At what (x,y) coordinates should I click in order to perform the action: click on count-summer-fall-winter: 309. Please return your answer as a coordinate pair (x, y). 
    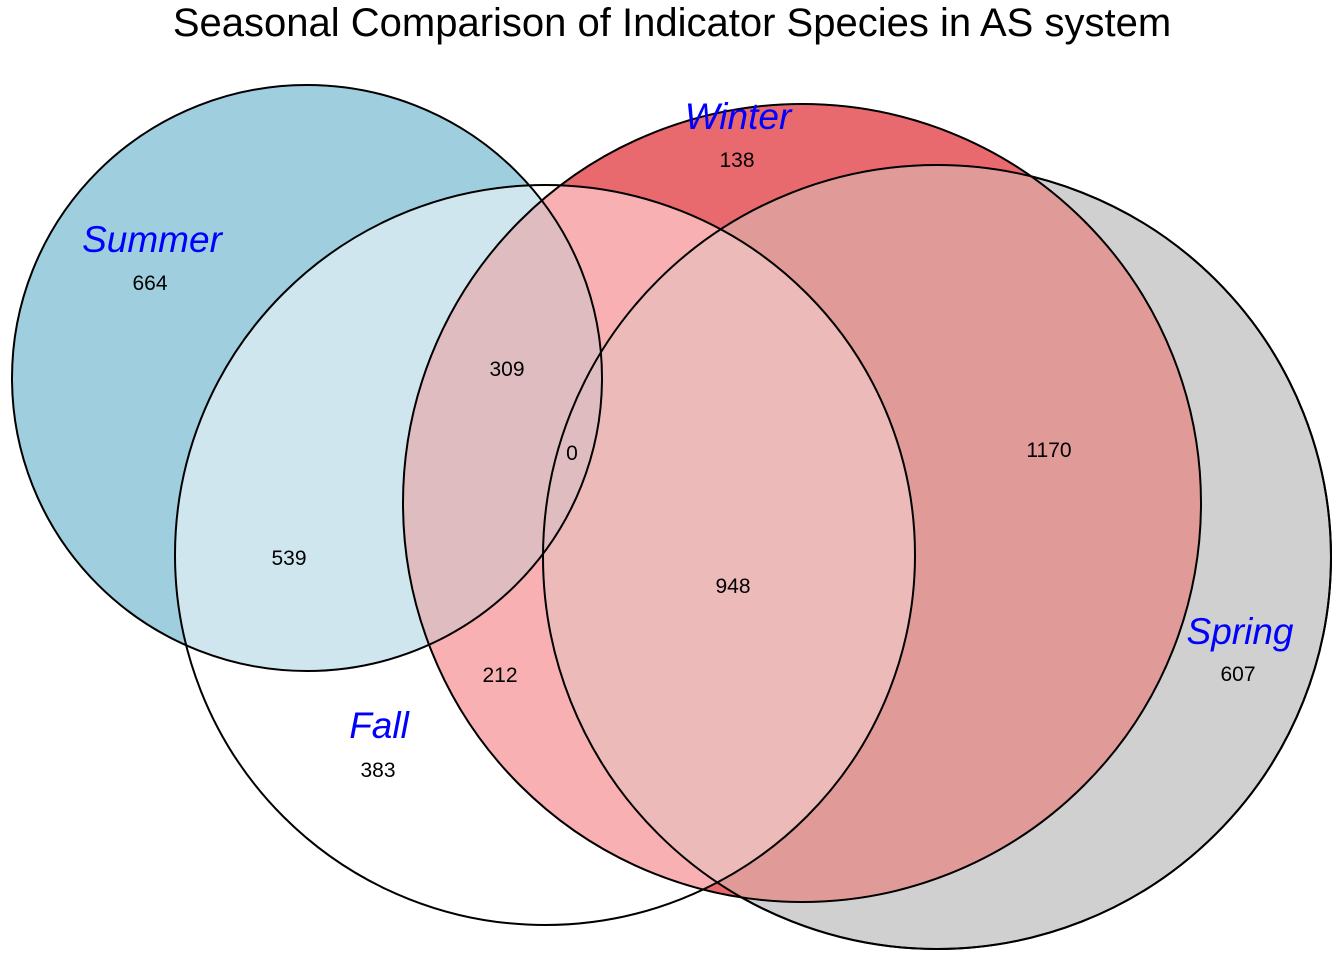
    Looking at the image, I should click on (506, 369).